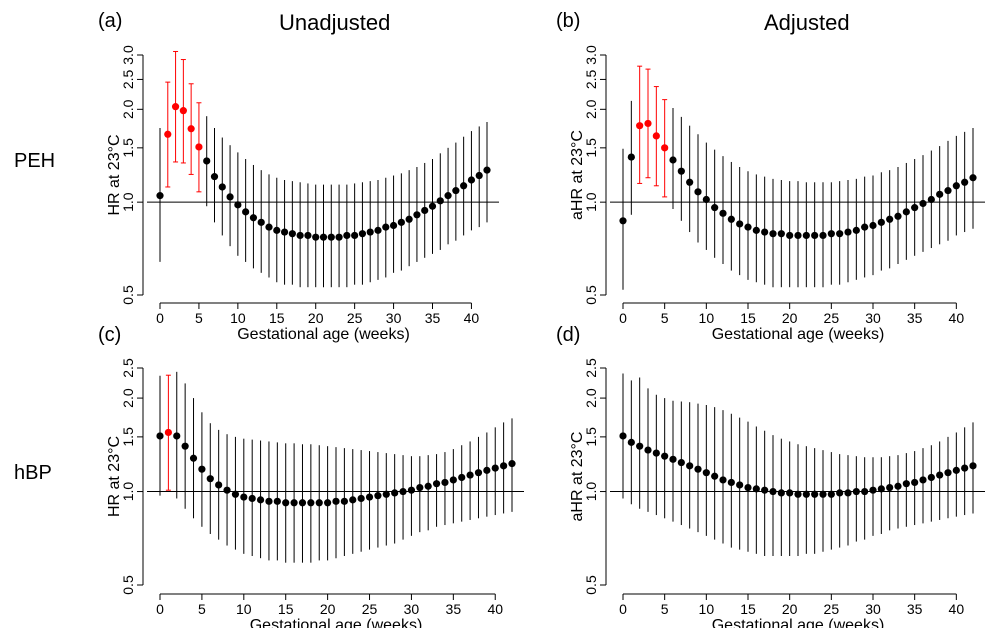 This screenshot has height=628, width=987. What do you see at coordinates (160, 609) in the screenshot?
I see `x-tick-label: 0` at bounding box center [160, 609].